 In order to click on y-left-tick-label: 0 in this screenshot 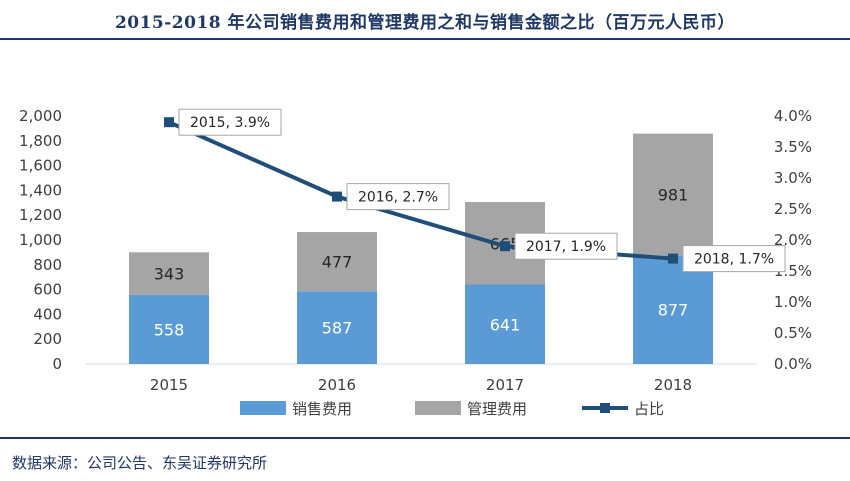, I will do `click(57, 364)`.